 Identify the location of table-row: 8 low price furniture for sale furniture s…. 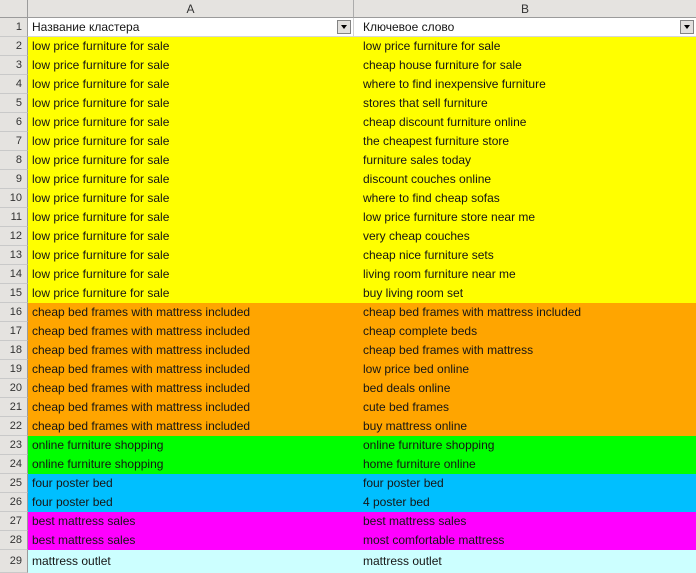
(348, 160).